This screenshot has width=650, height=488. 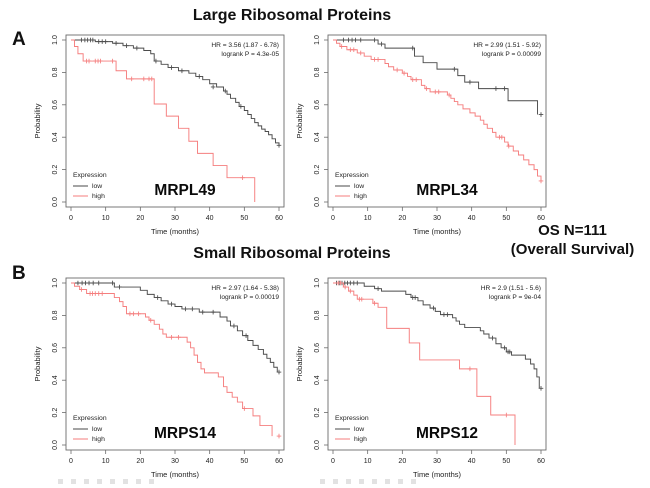 I want to click on logrank-annotation: logrank P = 4.3e-05, so click(x=250, y=54).